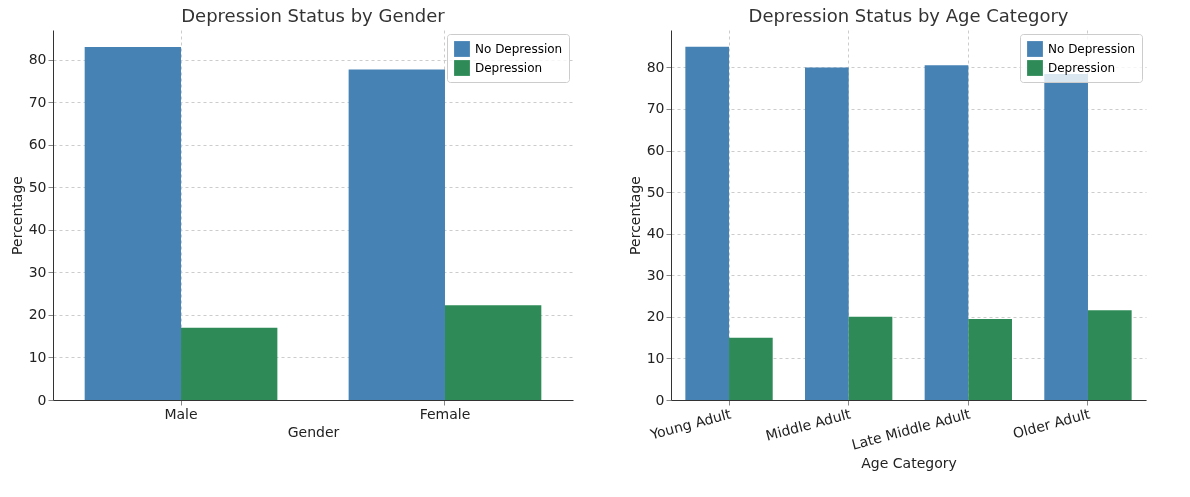  Describe the element at coordinates (908, 15) in the screenshot. I see `chart-title: Depression Status by Age Category` at that location.